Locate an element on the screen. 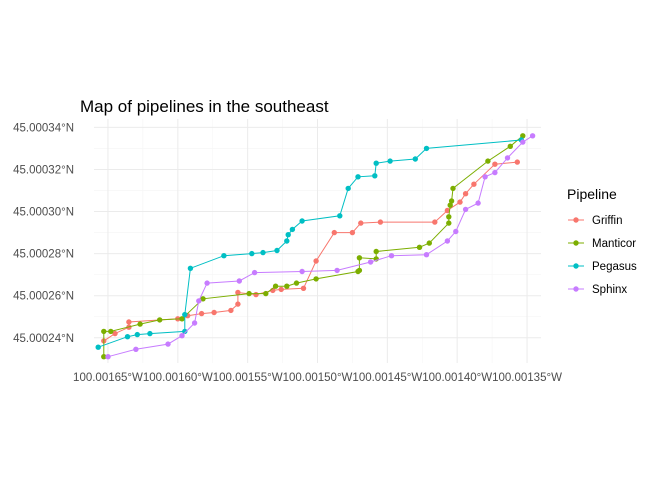  y-tick-label: 45.00032°N is located at coordinates (43, 170).